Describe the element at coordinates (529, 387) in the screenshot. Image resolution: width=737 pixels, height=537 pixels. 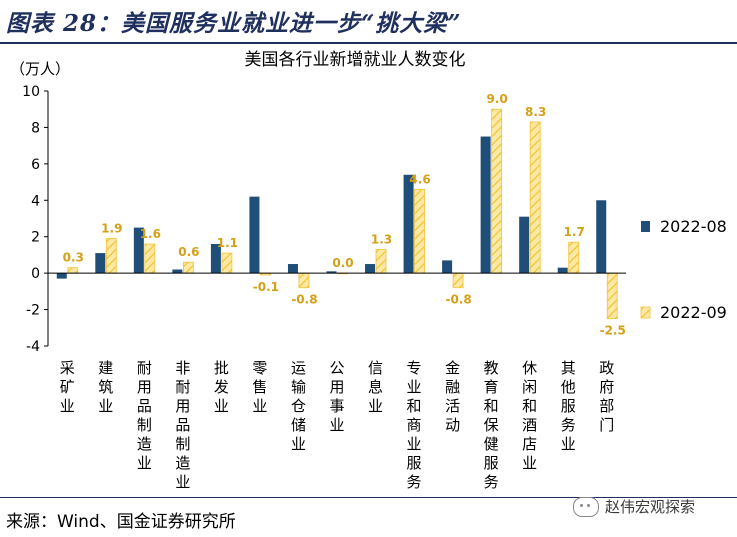
I see `x-category-label-char: 闲` at that location.